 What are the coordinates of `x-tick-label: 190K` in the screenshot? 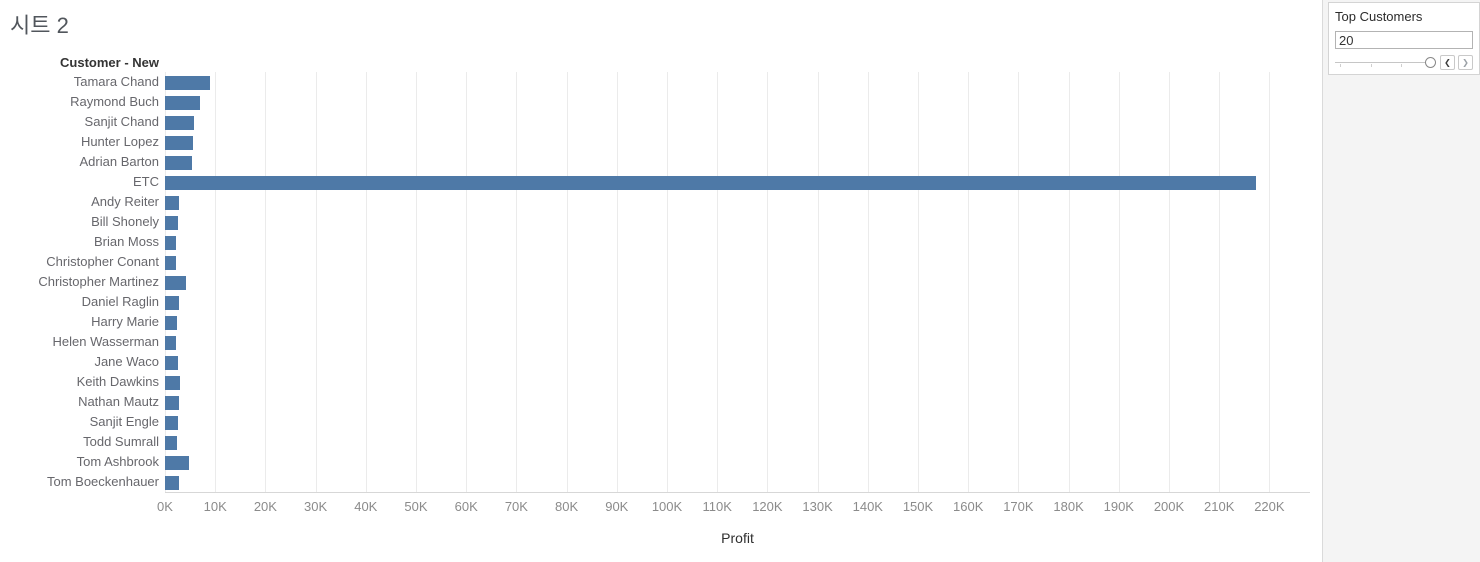 It's located at (1118, 506).